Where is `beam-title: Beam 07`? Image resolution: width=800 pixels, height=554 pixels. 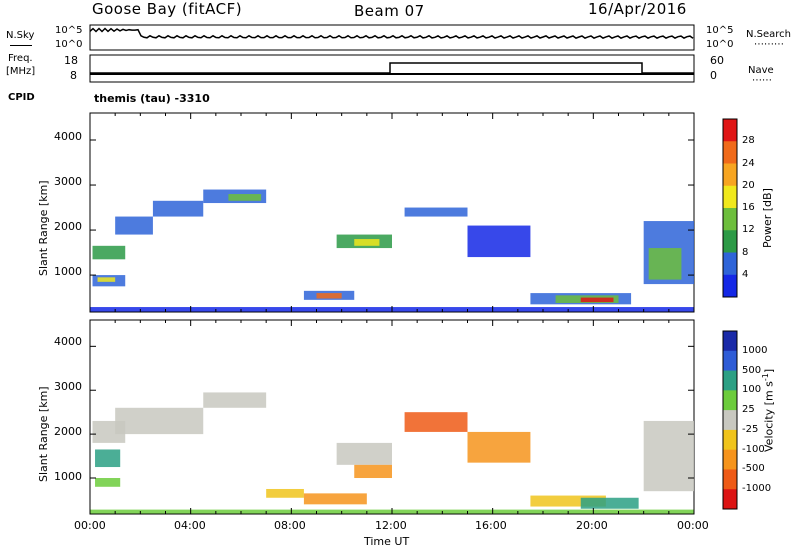 beam-title: Beam 07 is located at coordinates (389, 11).